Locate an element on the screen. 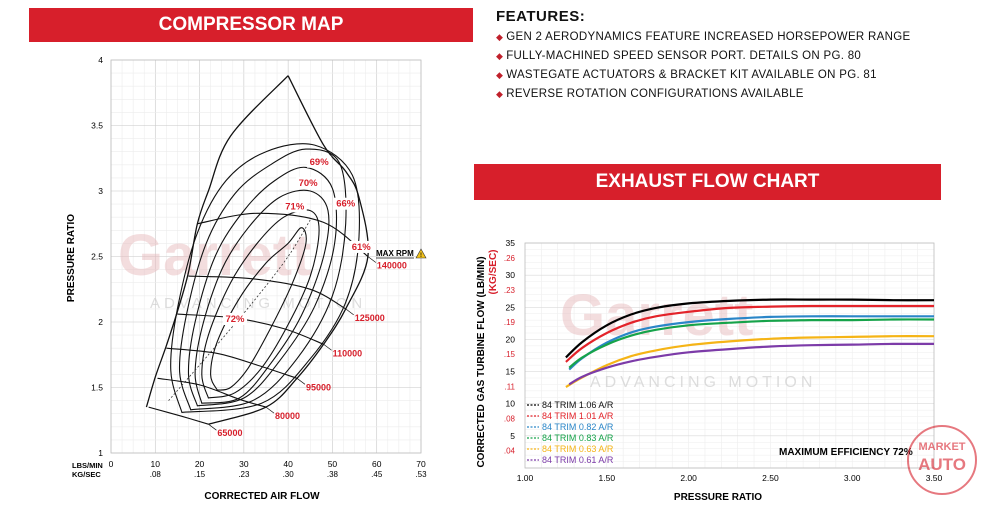 The image size is (996, 519). x-tick-label-kg-sec: .23 is located at coordinates (244, 474).